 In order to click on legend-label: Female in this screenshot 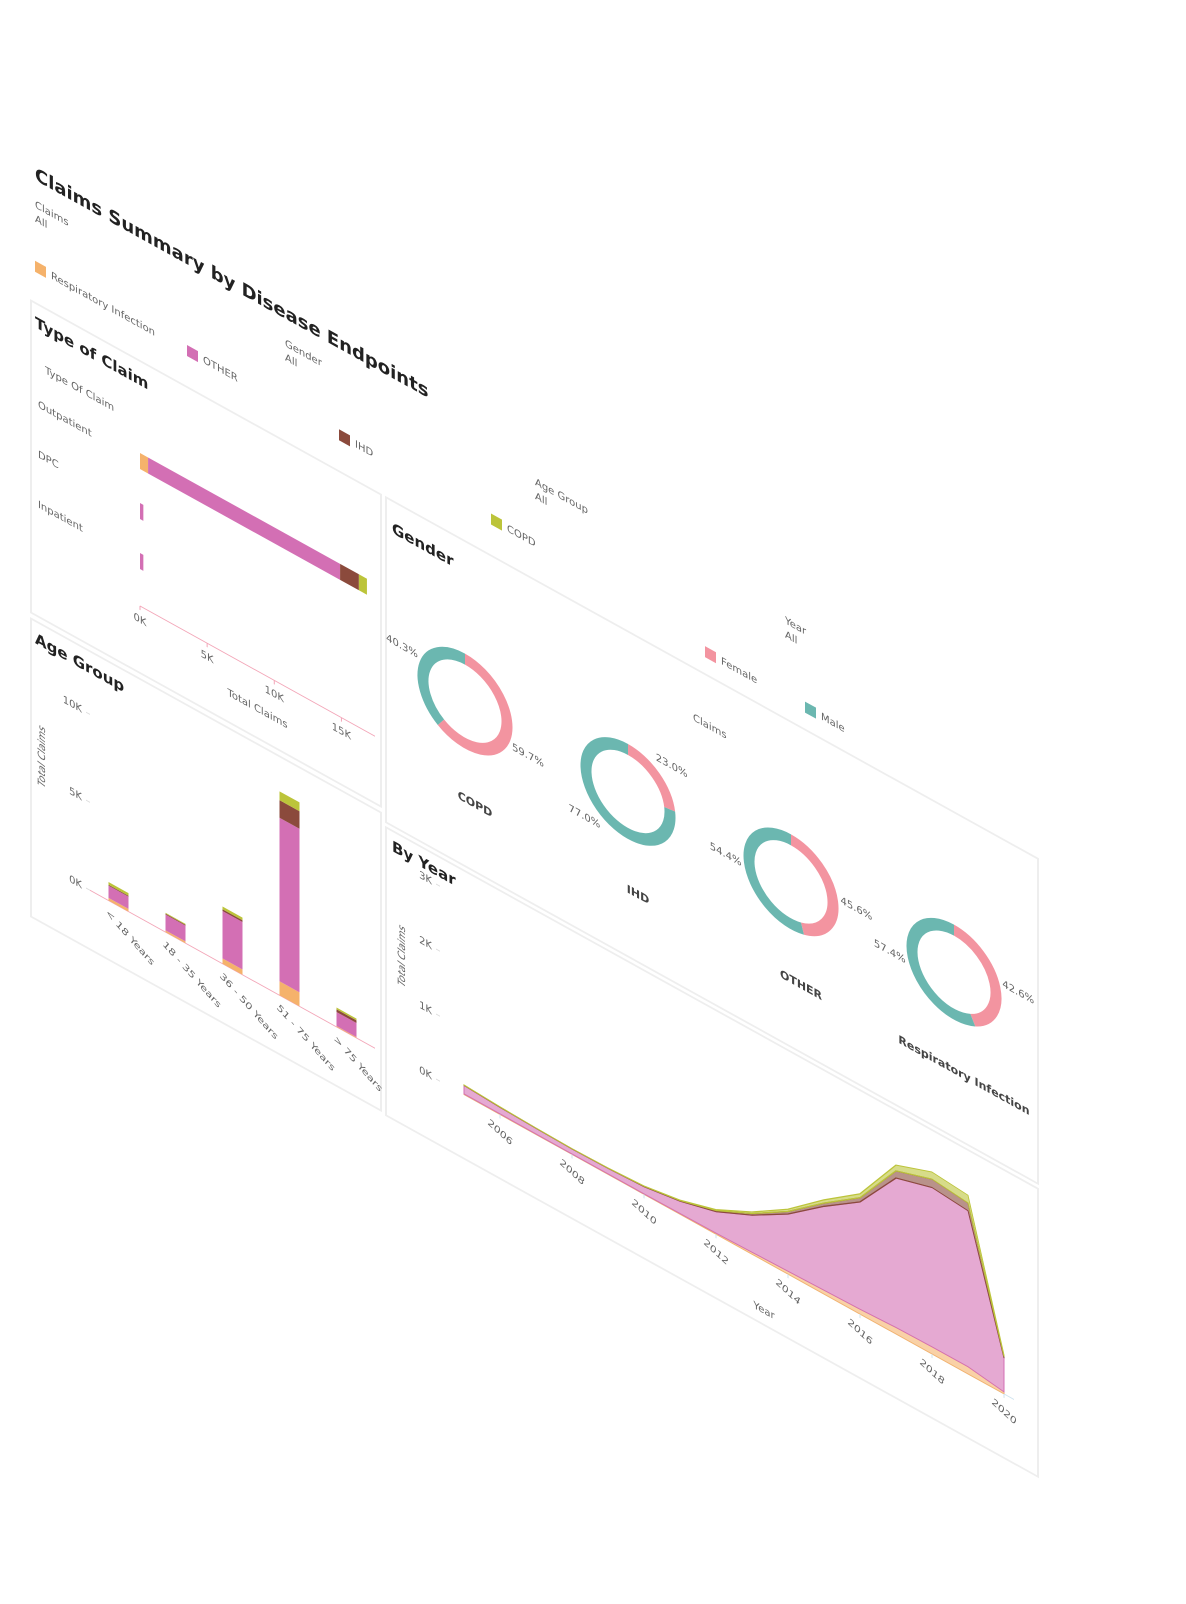, I will do `click(739, 671)`.